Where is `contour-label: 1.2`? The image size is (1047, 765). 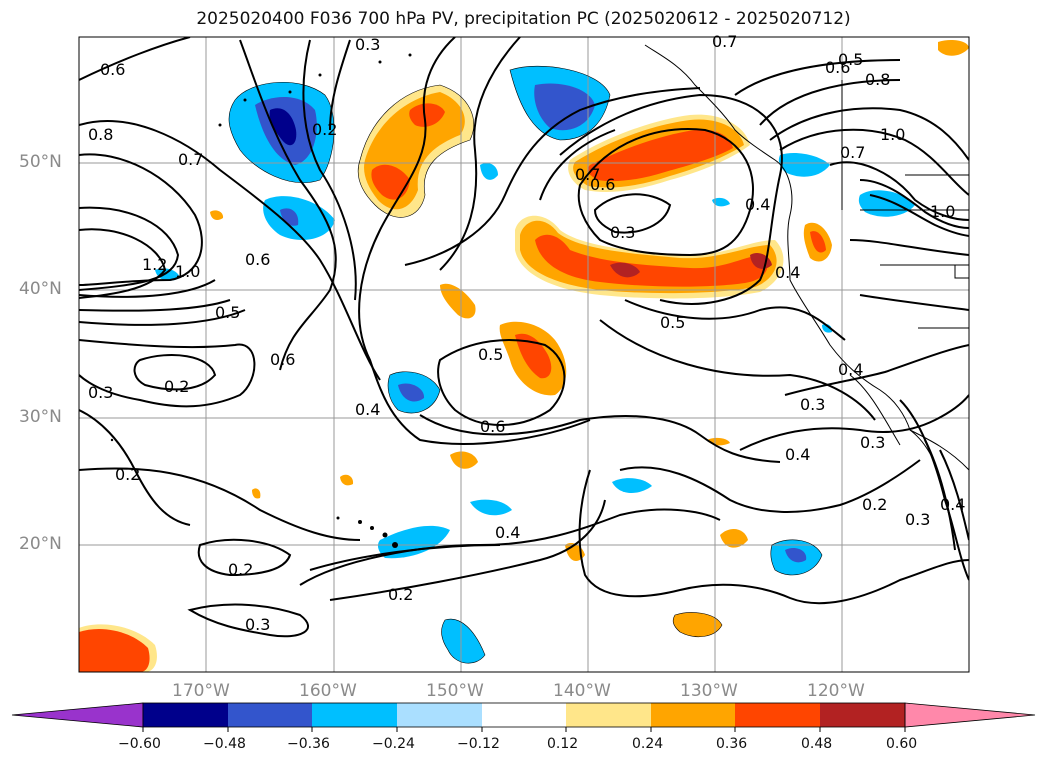 contour-label: 1.2 is located at coordinates (154, 264).